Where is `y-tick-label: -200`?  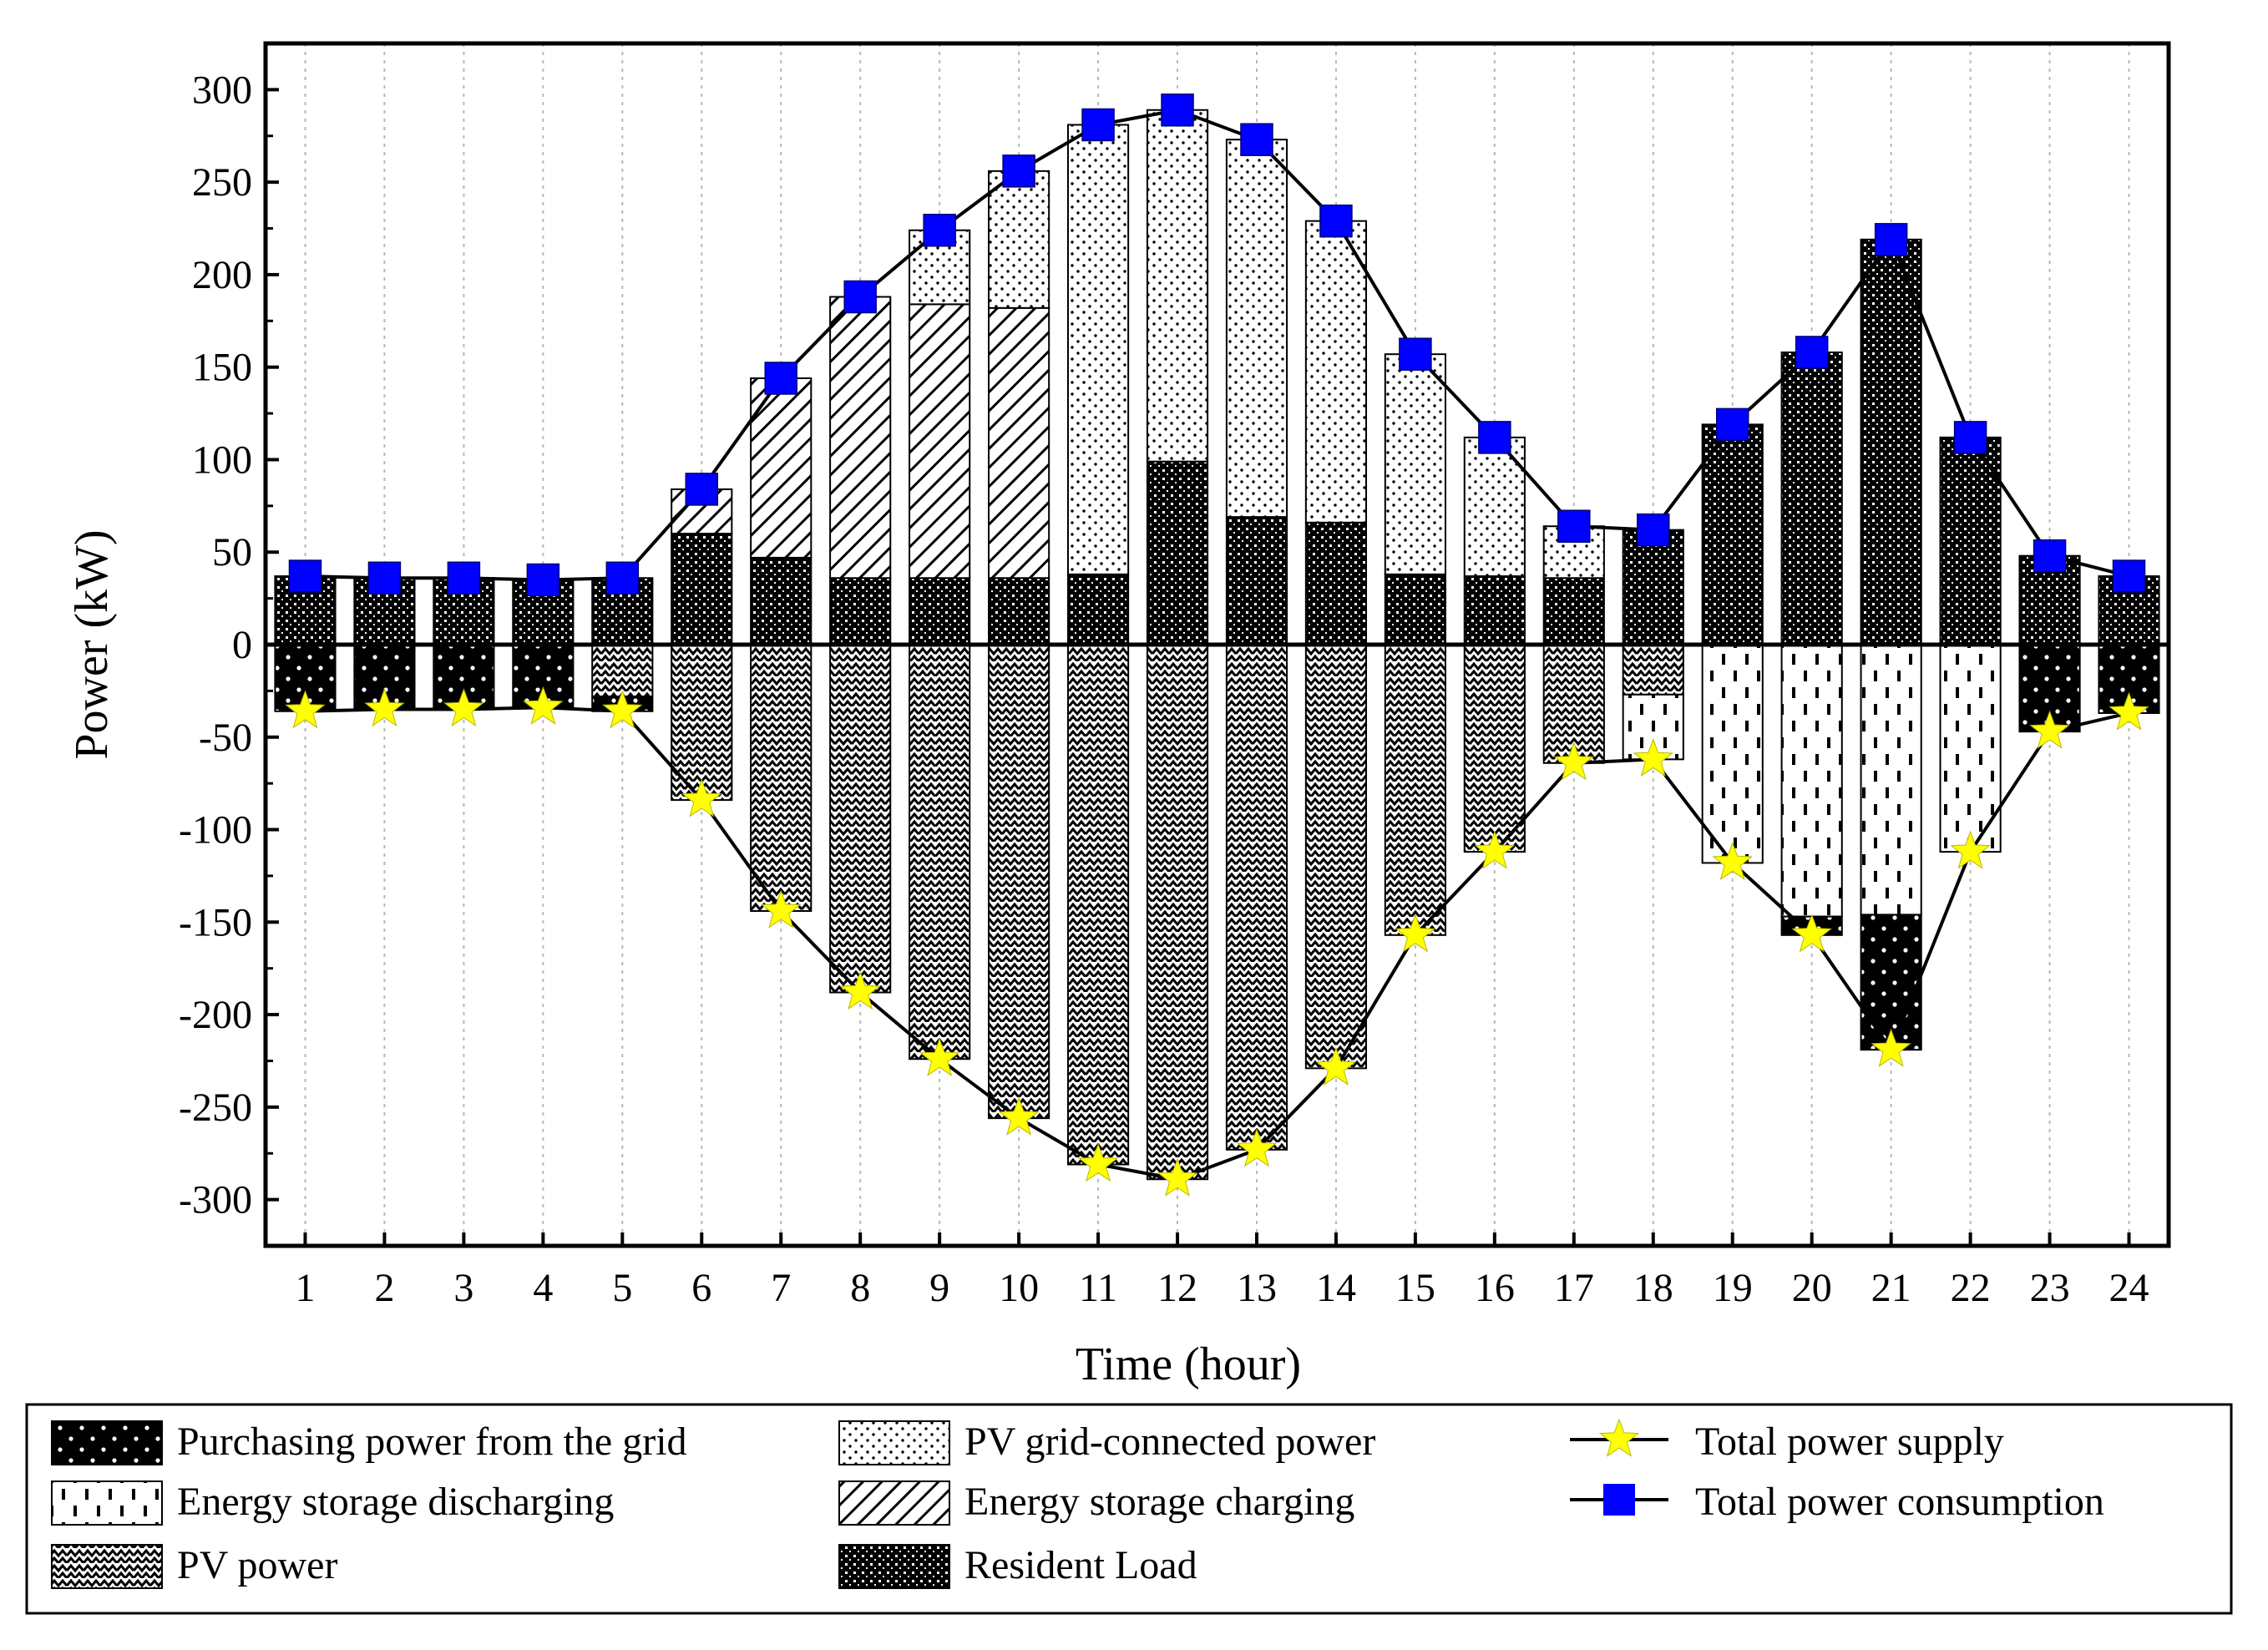
y-tick-label: -200 is located at coordinates (215, 1015).